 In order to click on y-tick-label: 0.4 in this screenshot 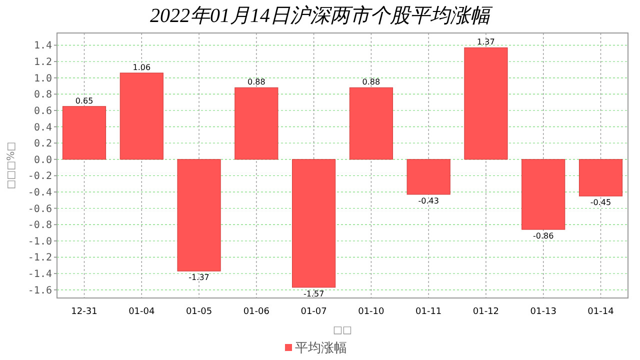, I will do `click(43, 128)`.